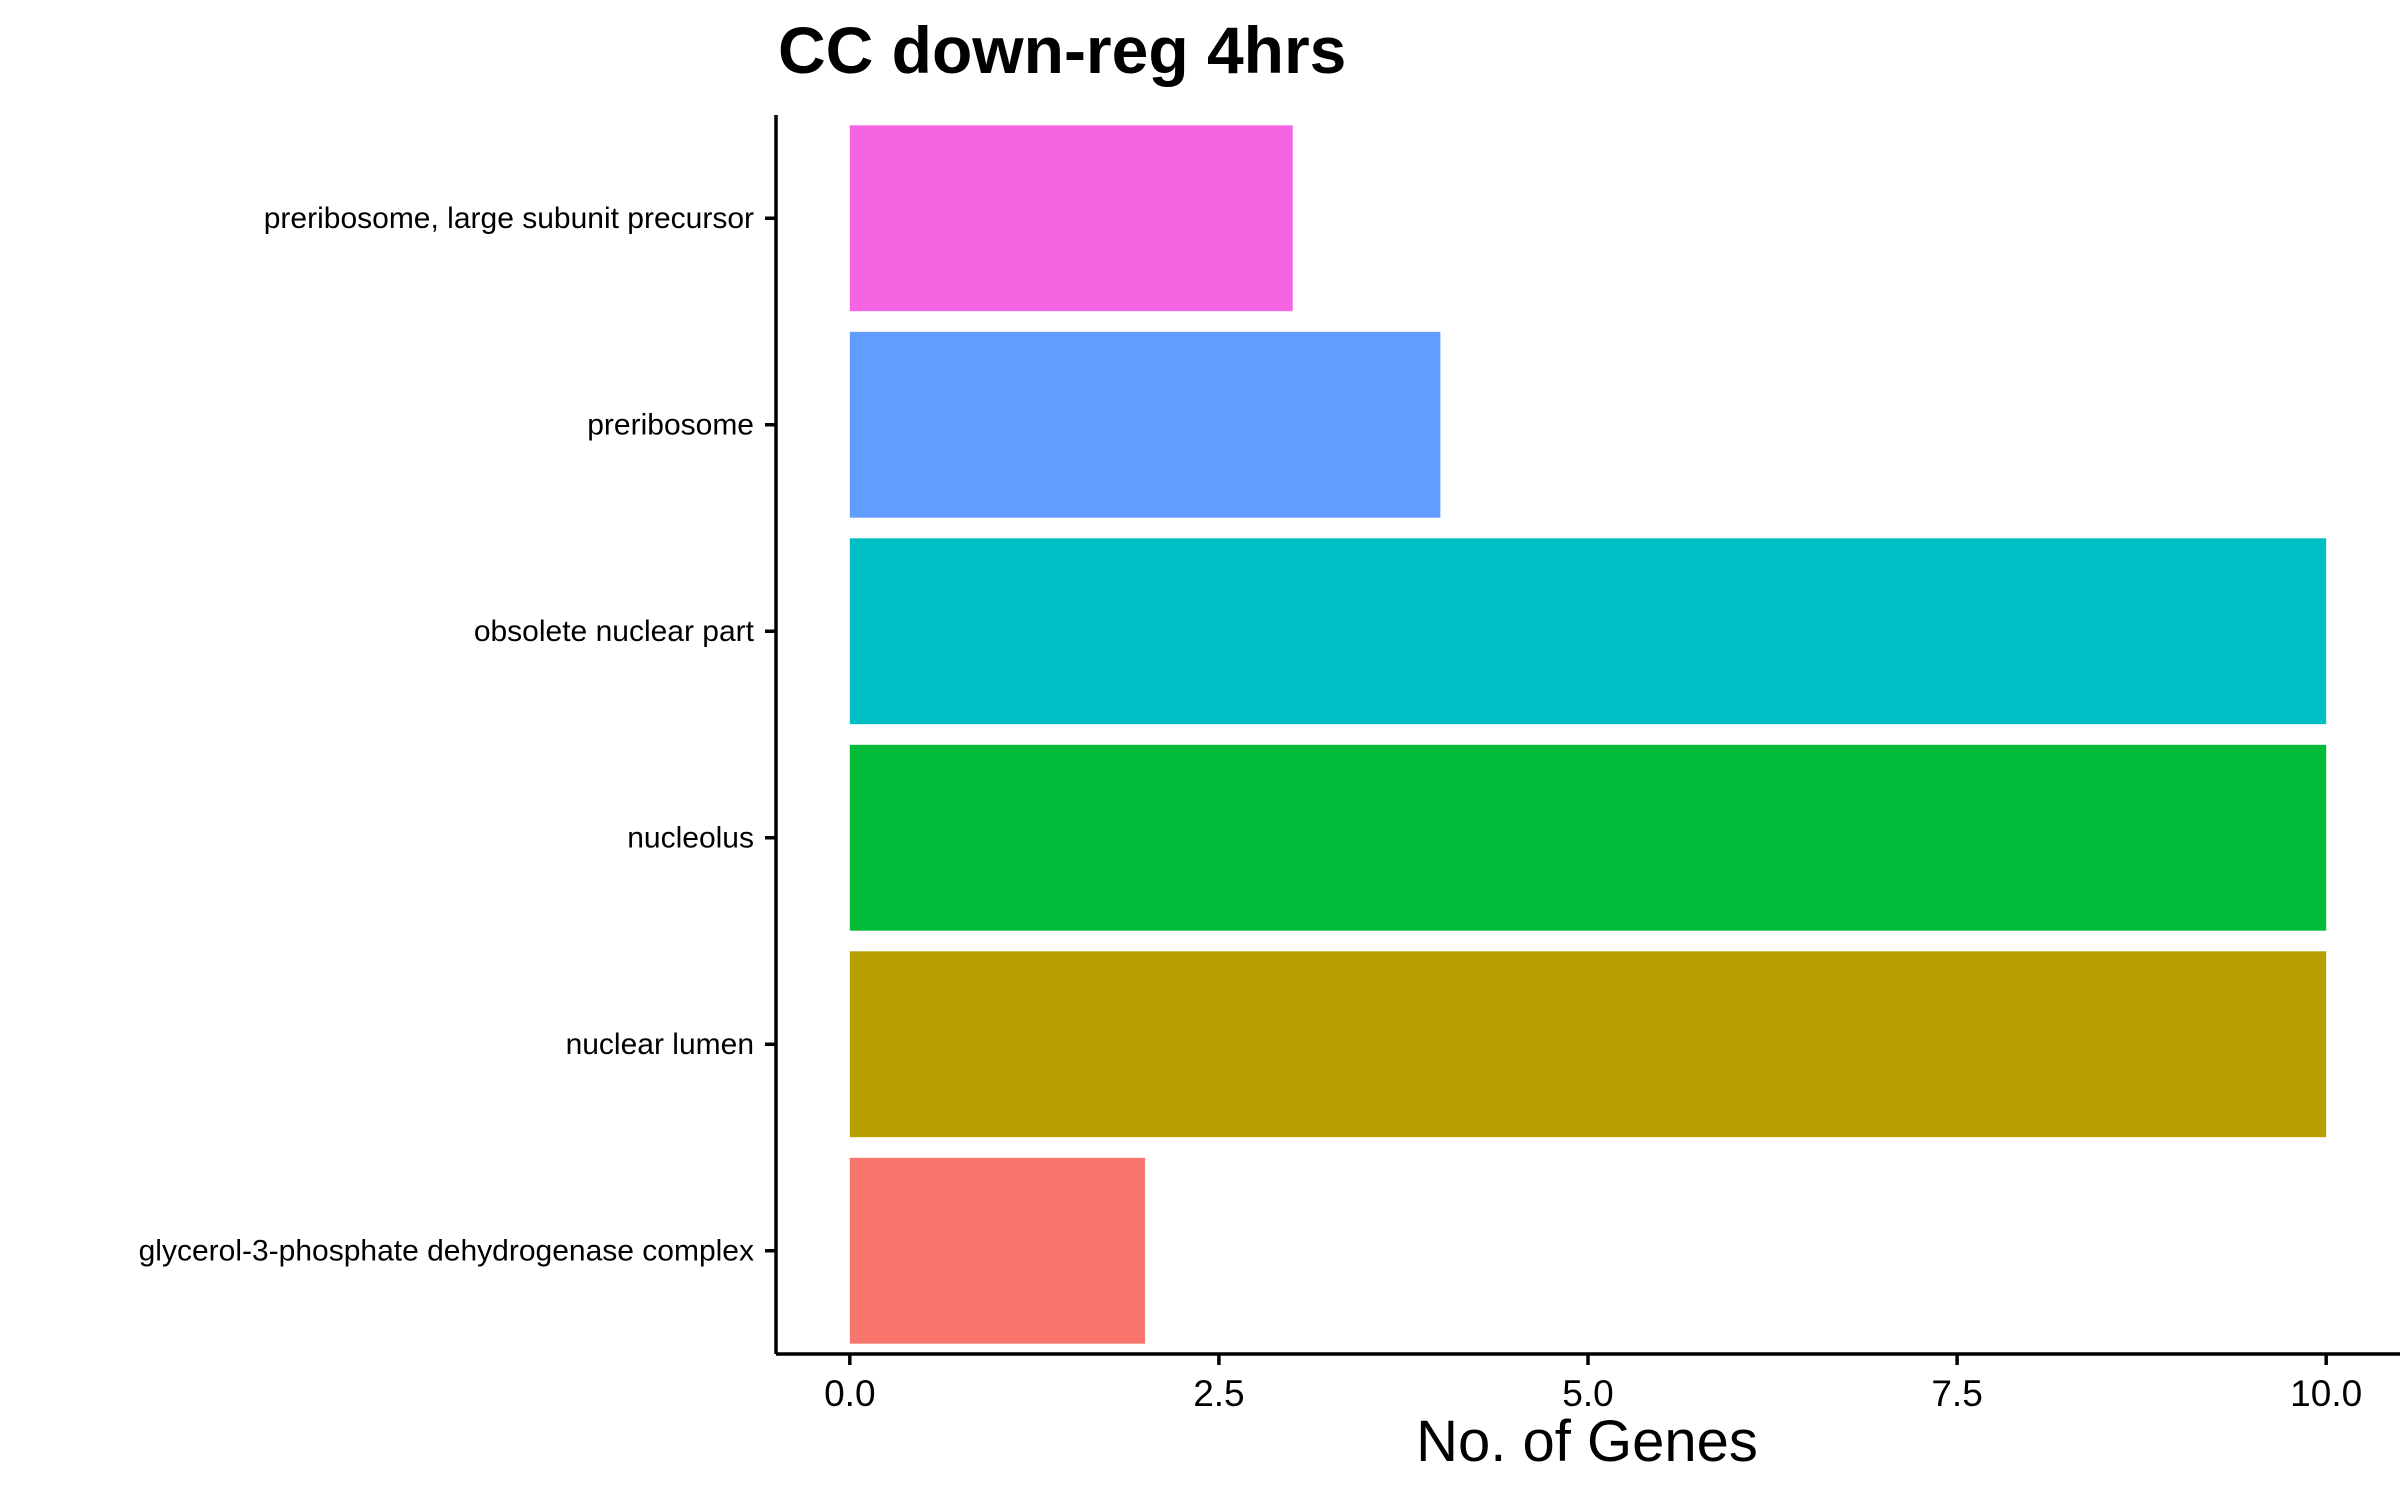  I want to click on x-tick-label: 5.0, so click(1587, 1393).